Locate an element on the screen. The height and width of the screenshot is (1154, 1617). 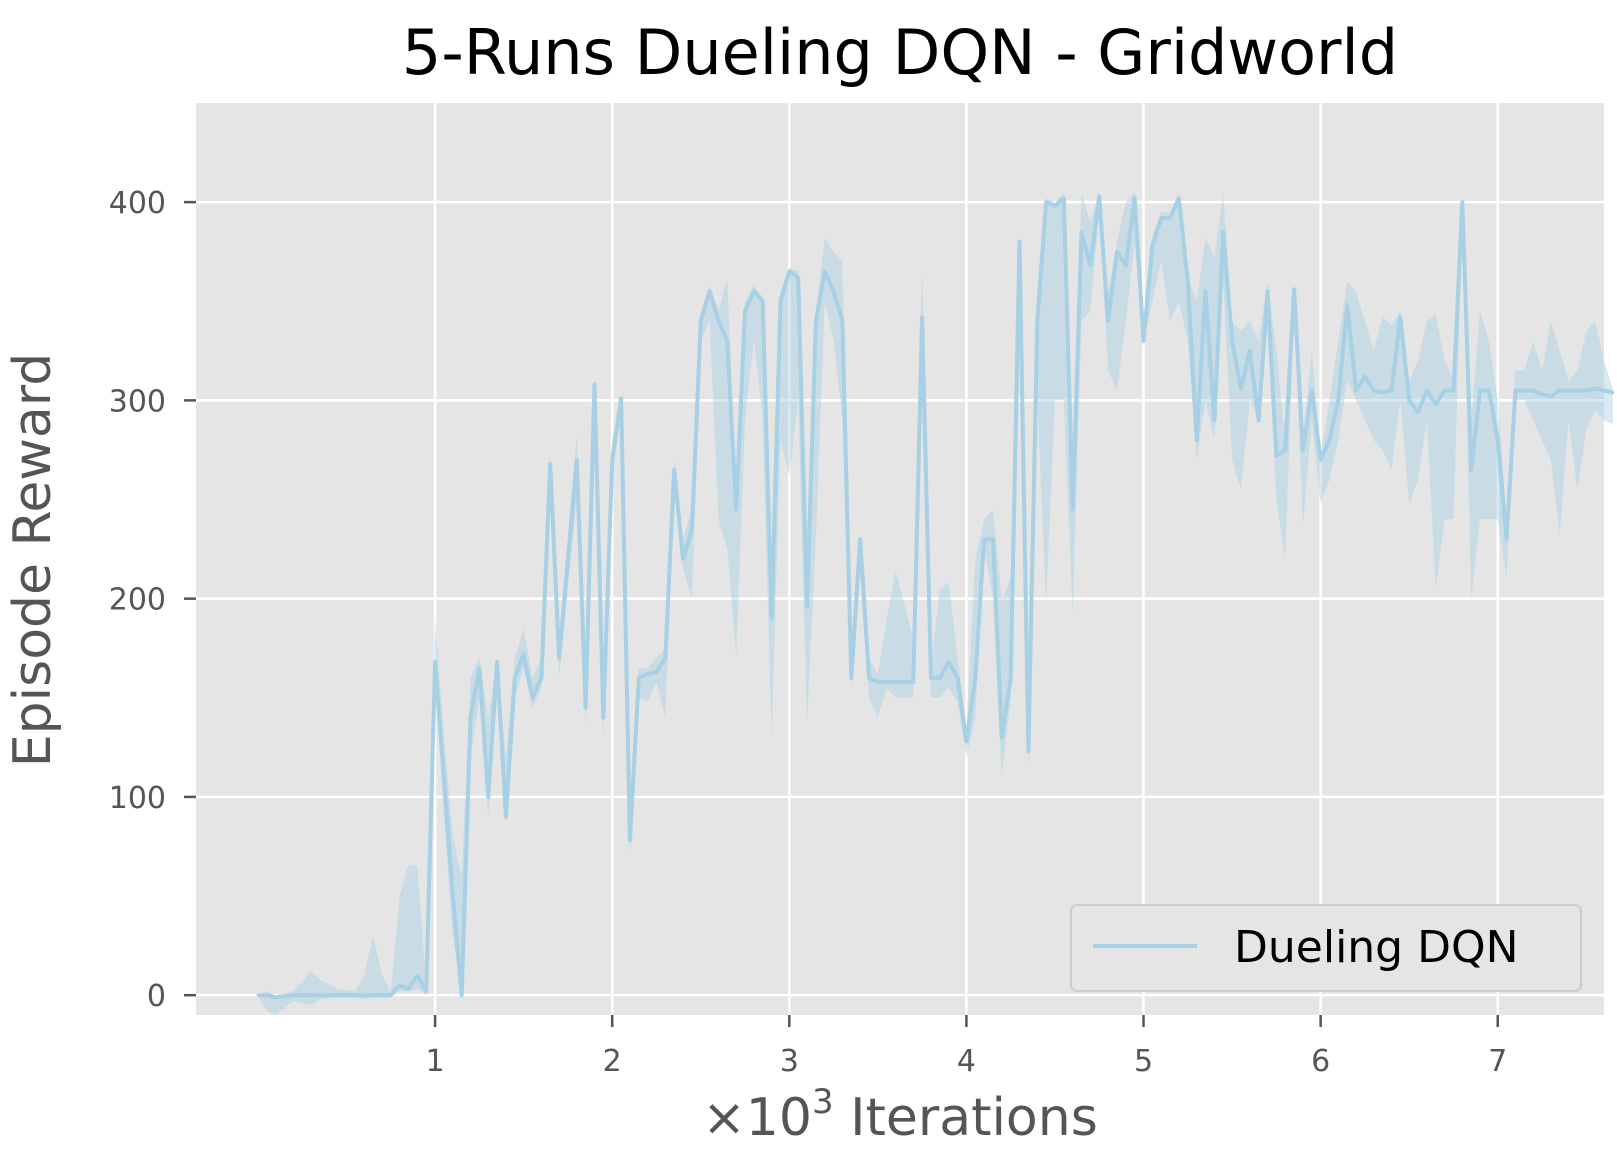
x-tick-label: 7 is located at coordinates (1497, 1061).